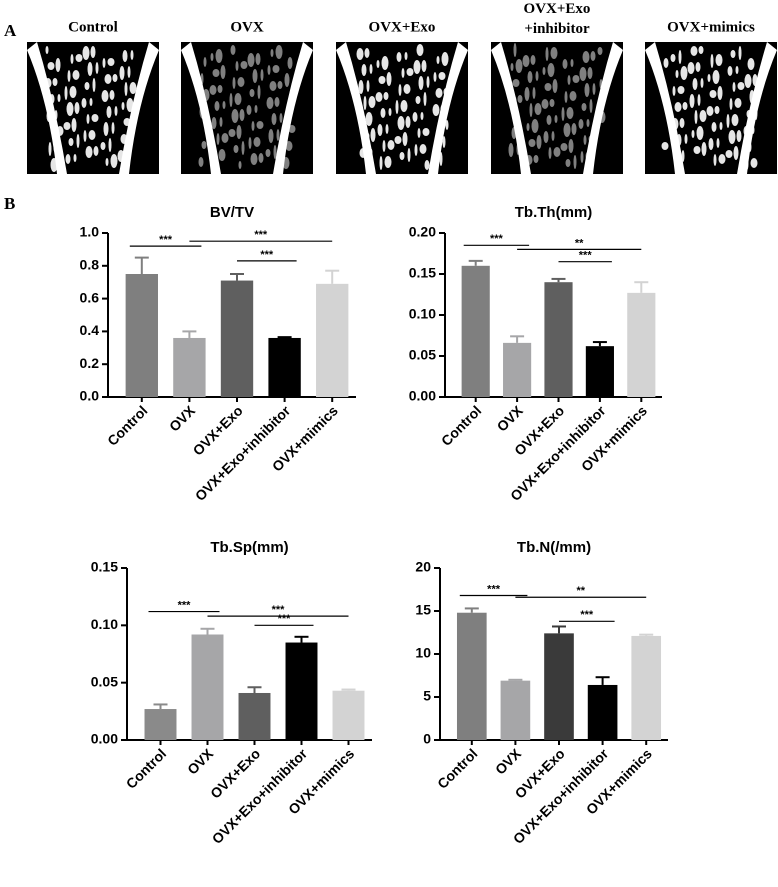 The width and height of the screenshot is (778, 887). I want to click on chart-title: Tb.Th(mm), so click(553, 212).